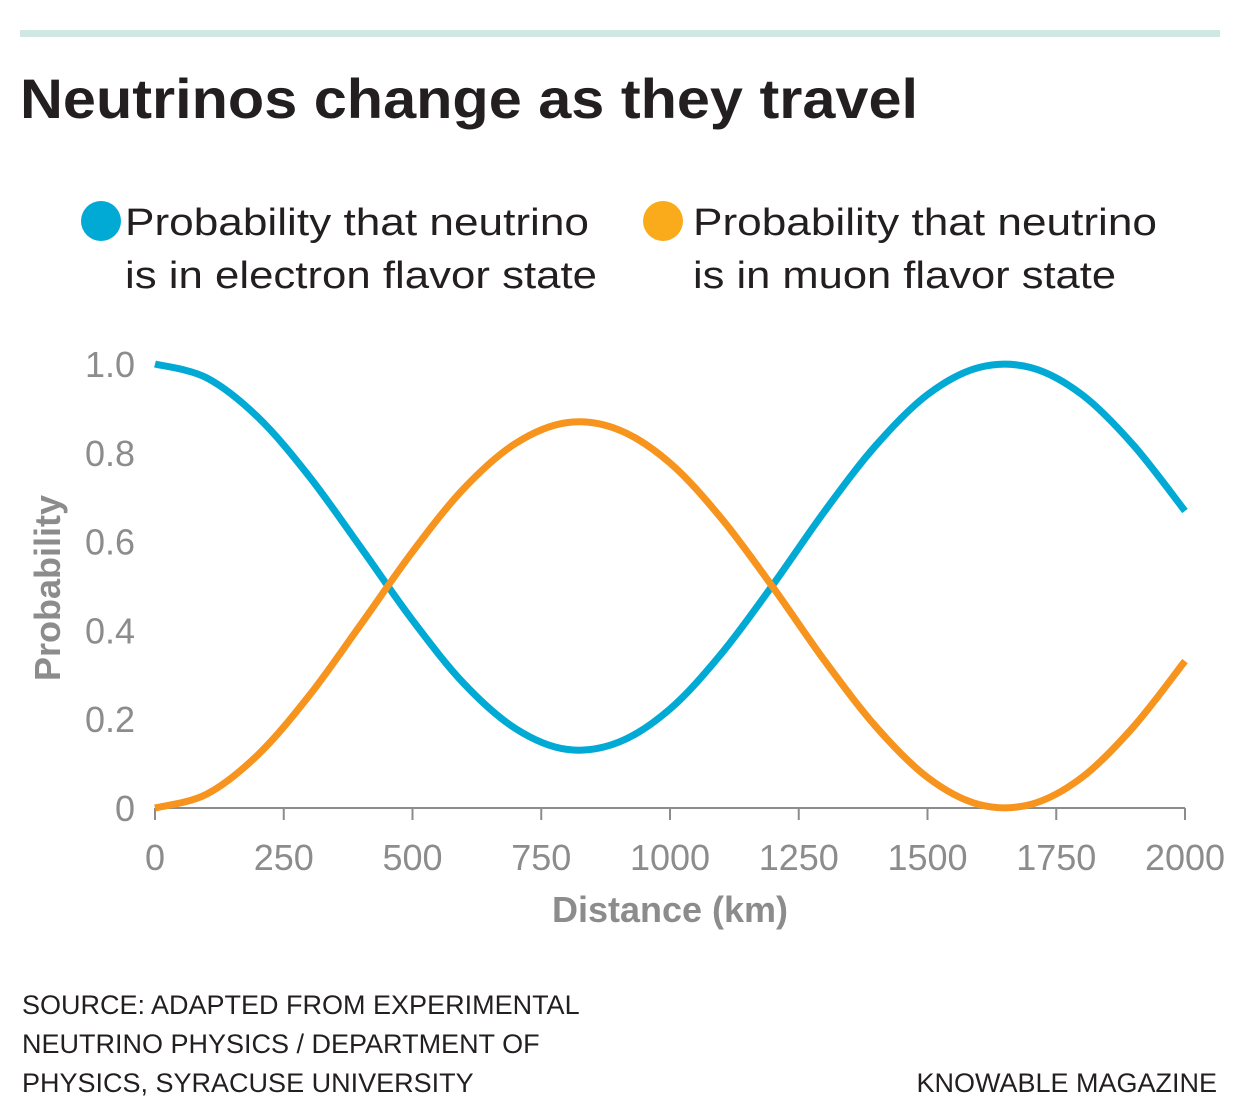 The height and width of the screenshot is (1114, 1240). I want to click on x-tick-label: 250, so click(284, 857).